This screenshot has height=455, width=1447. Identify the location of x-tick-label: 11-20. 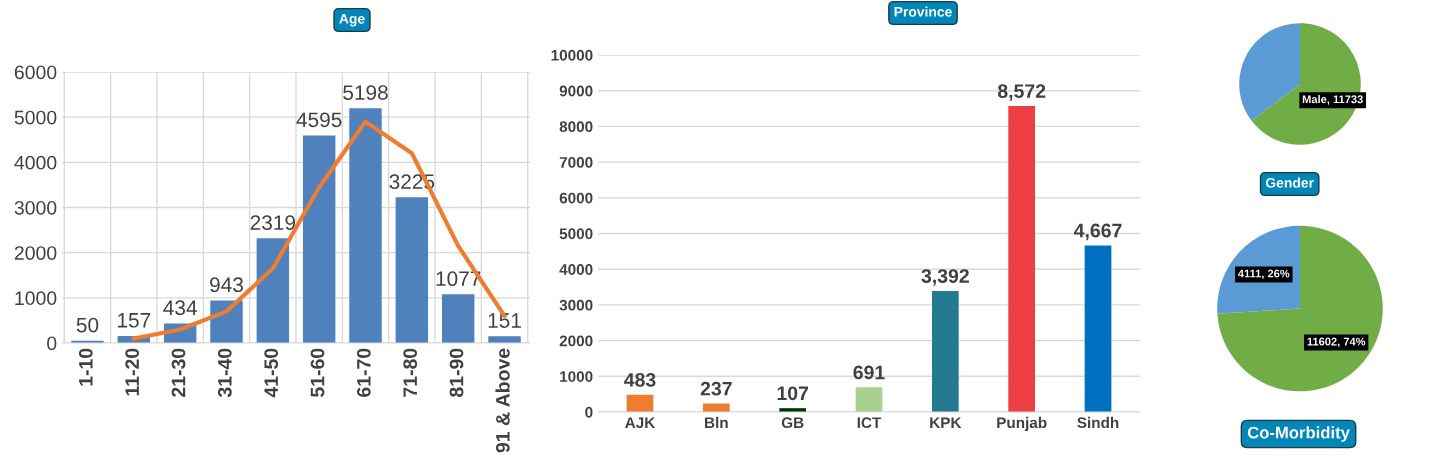
(132, 372).